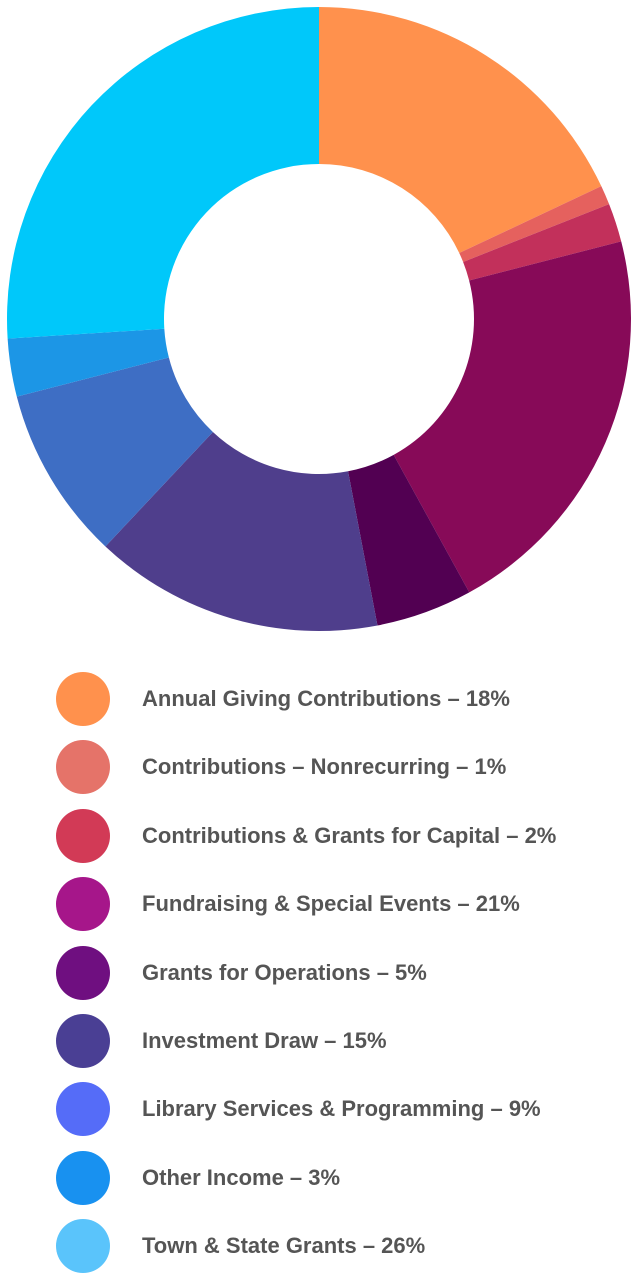  What do you see at coordinates (331, 904) in the screenshot?
I see `legend-label: Fundraising & Special Events – 21%` at bounding box center [331, 904].